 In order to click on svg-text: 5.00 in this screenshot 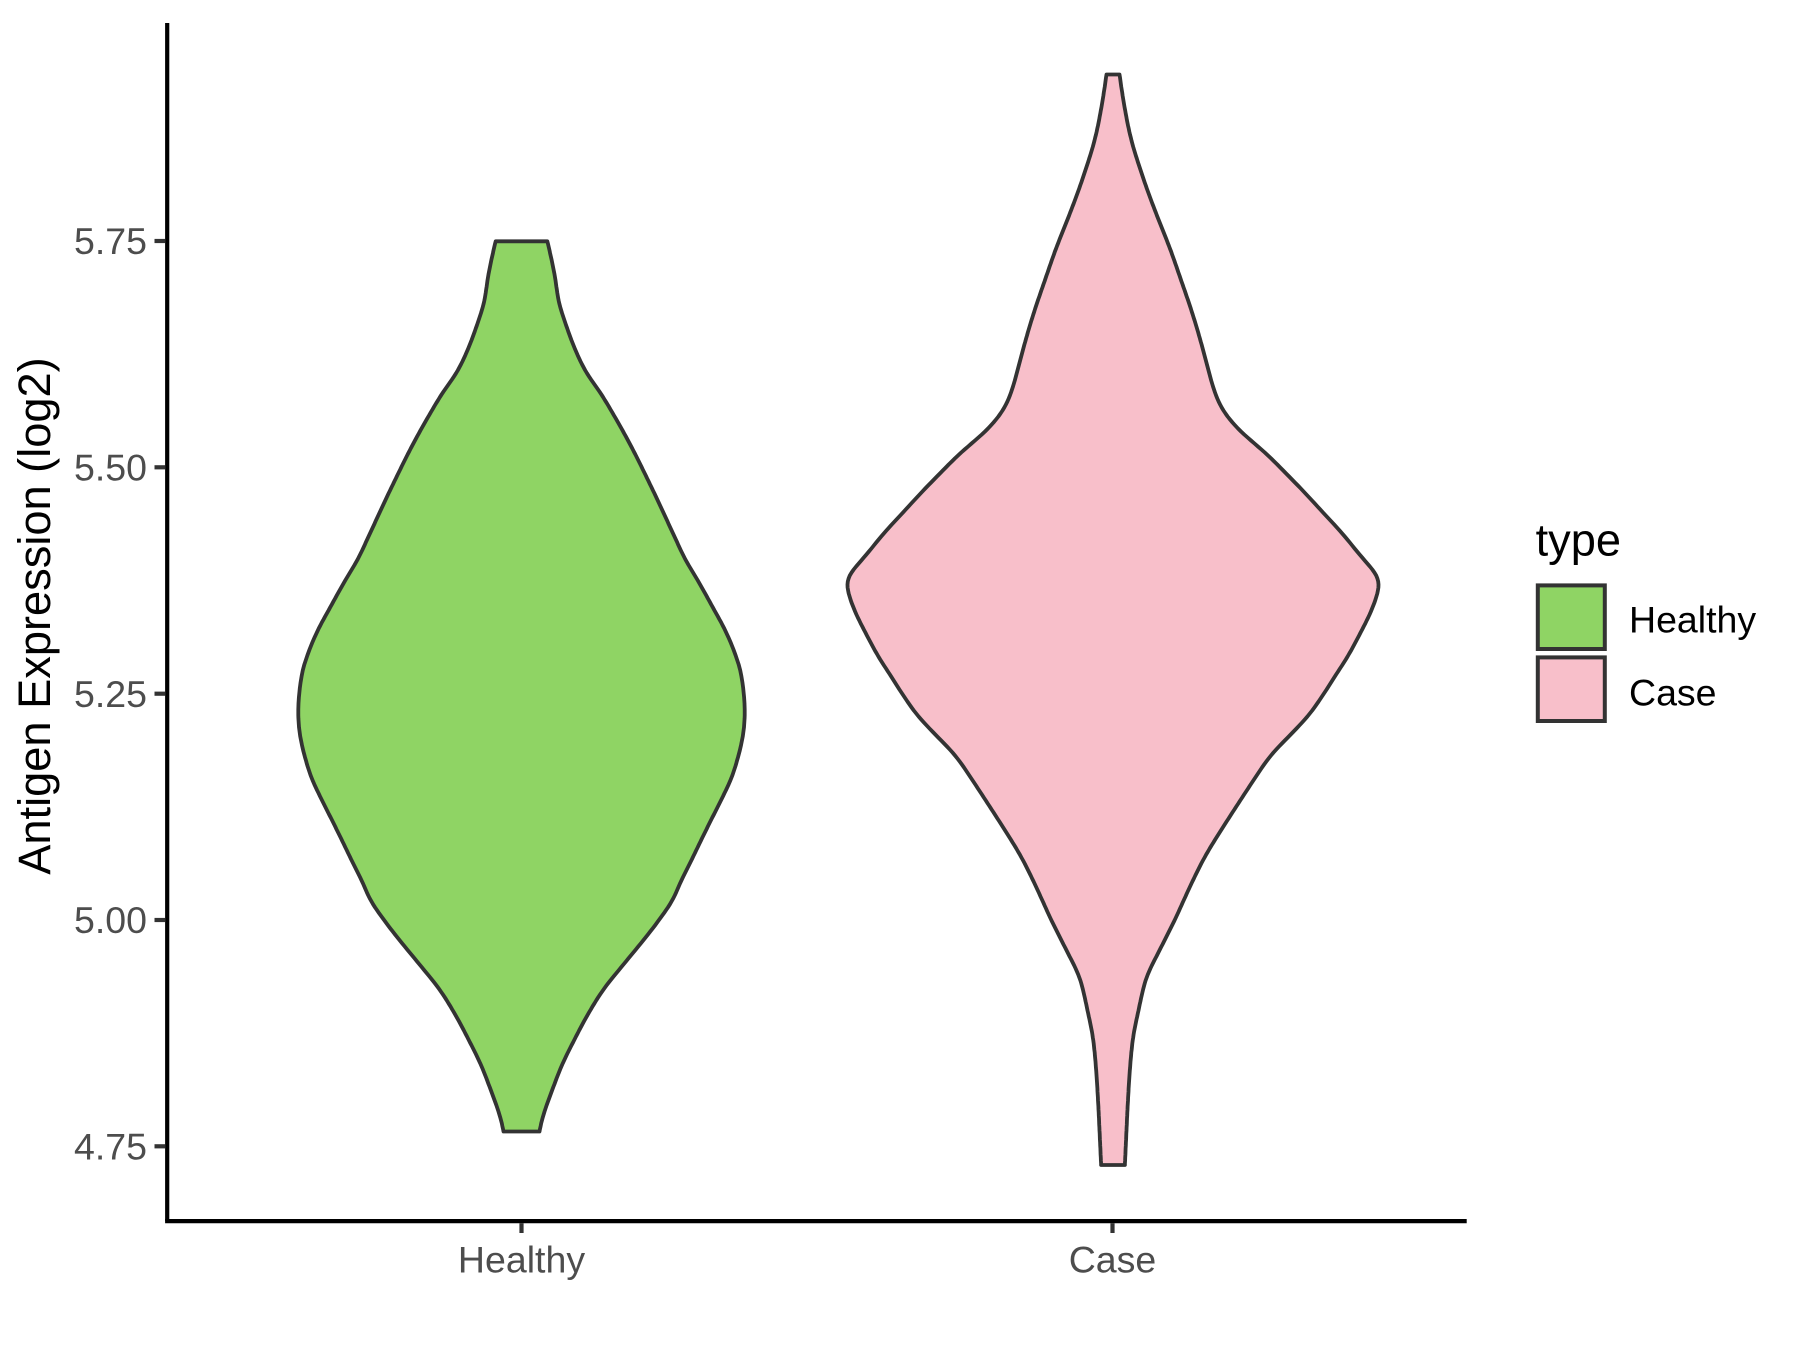, I will do `click(110, 920)`.